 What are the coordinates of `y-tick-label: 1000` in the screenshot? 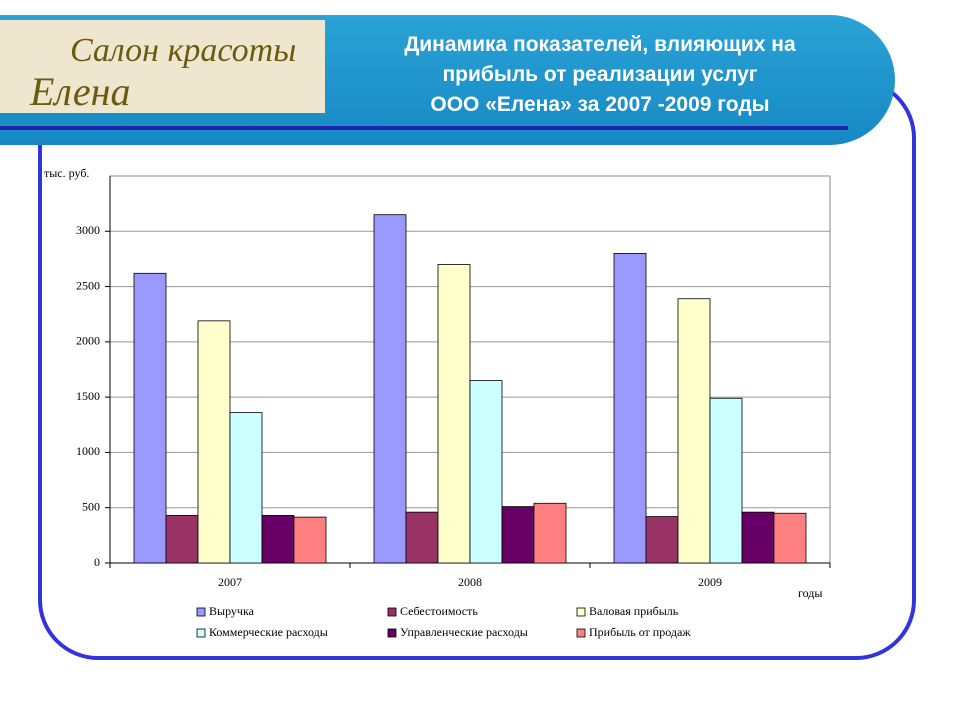 It's located at (88, 451).